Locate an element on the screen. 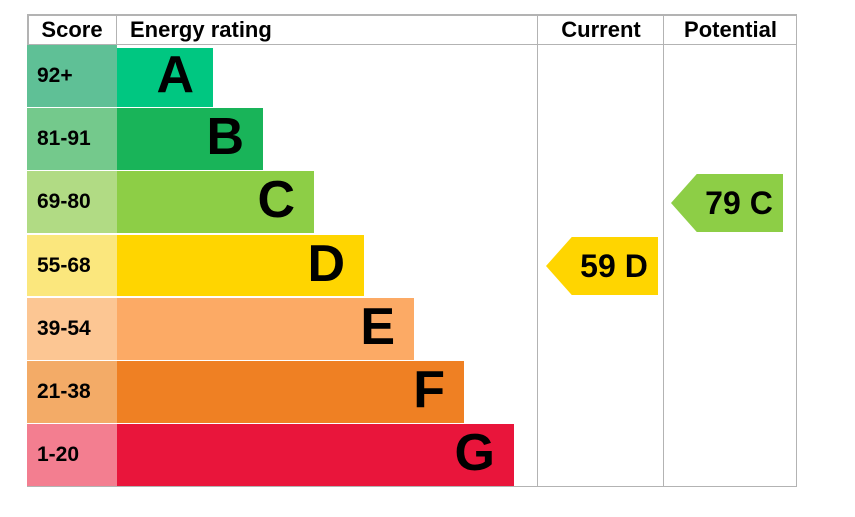  rating-bar-g: G is located at coordinates (315, 455).